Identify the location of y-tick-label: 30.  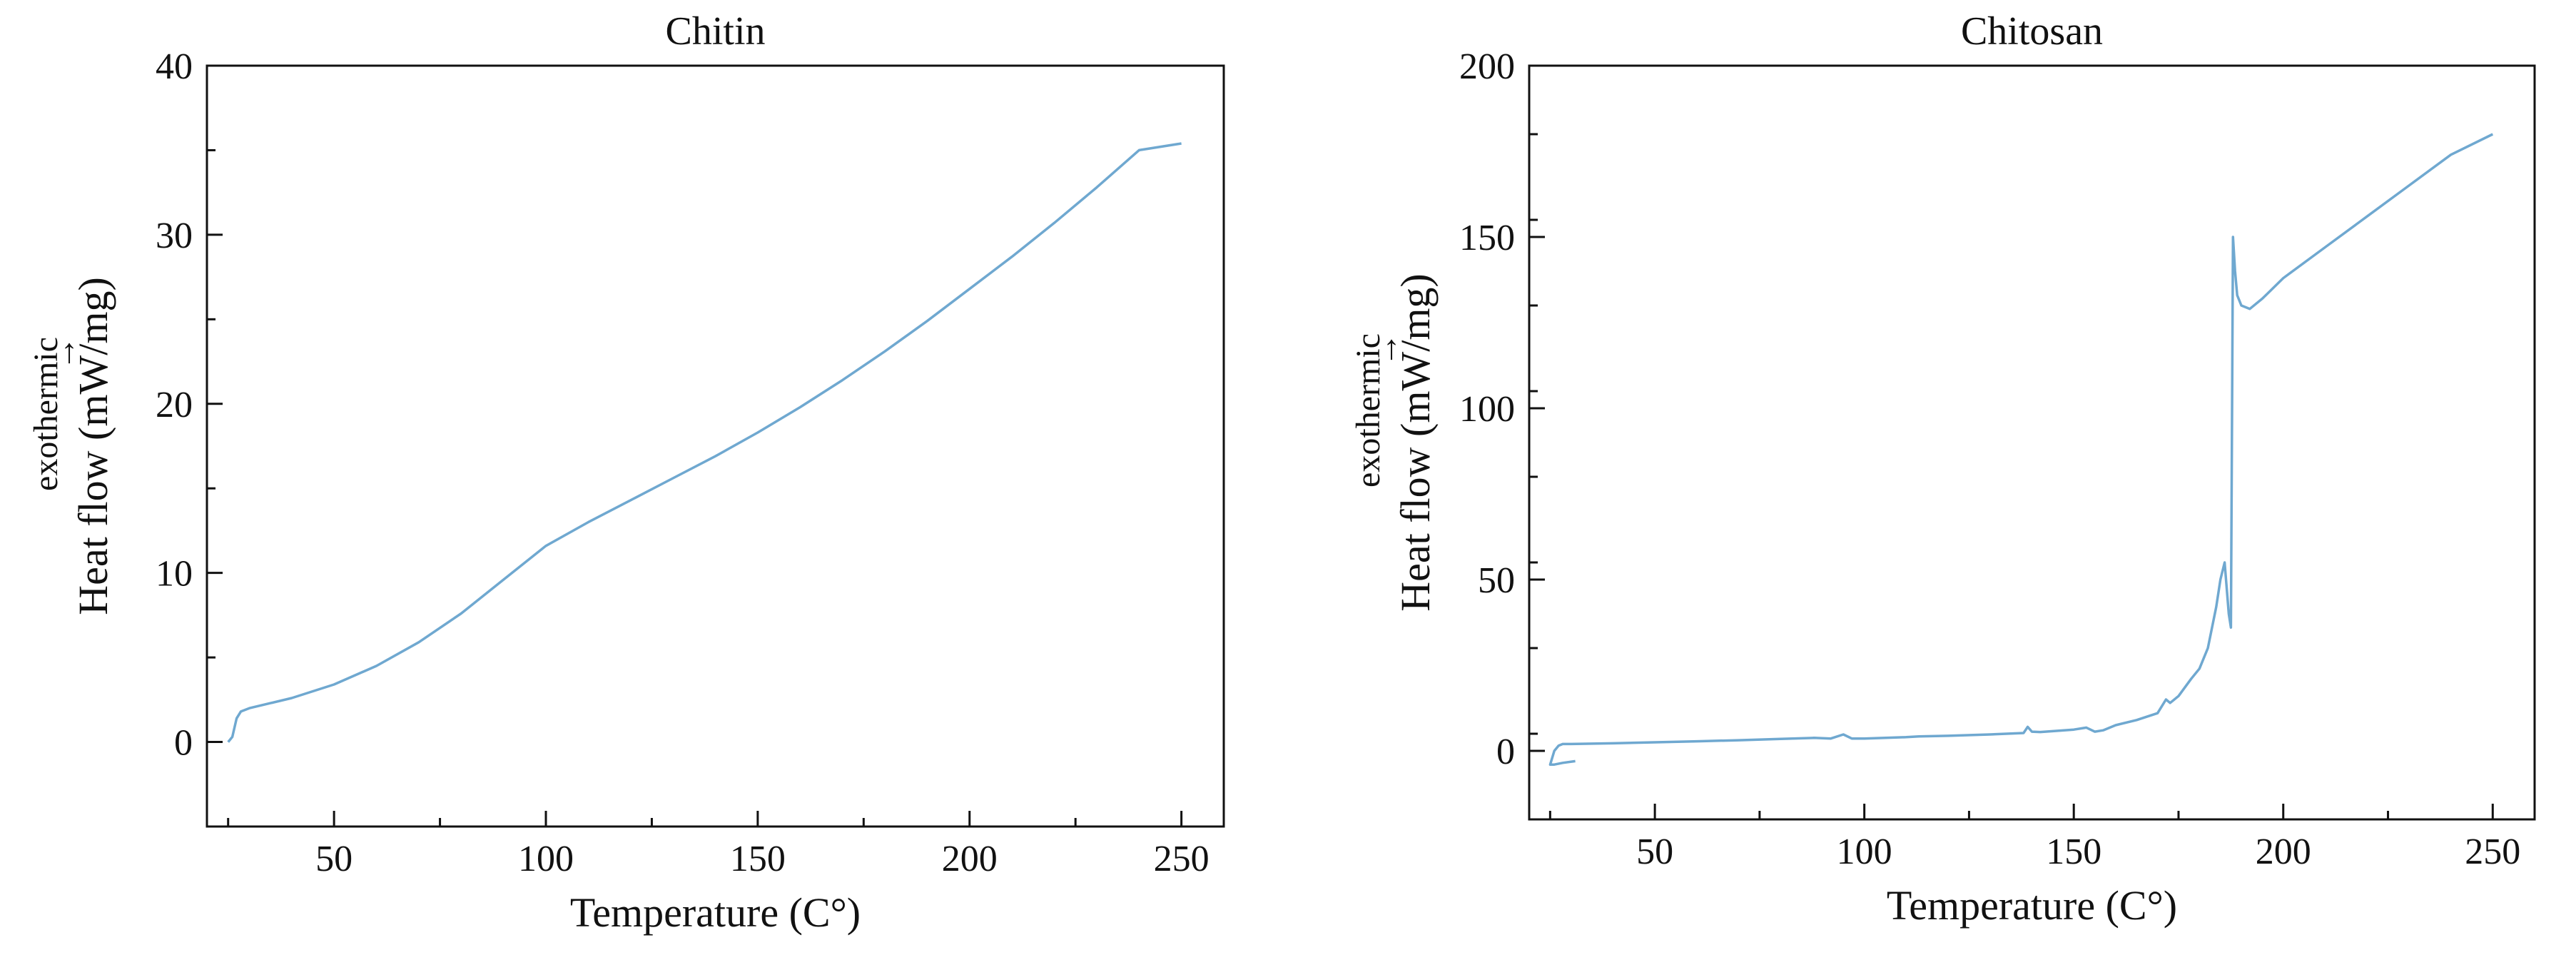
(174, 236).